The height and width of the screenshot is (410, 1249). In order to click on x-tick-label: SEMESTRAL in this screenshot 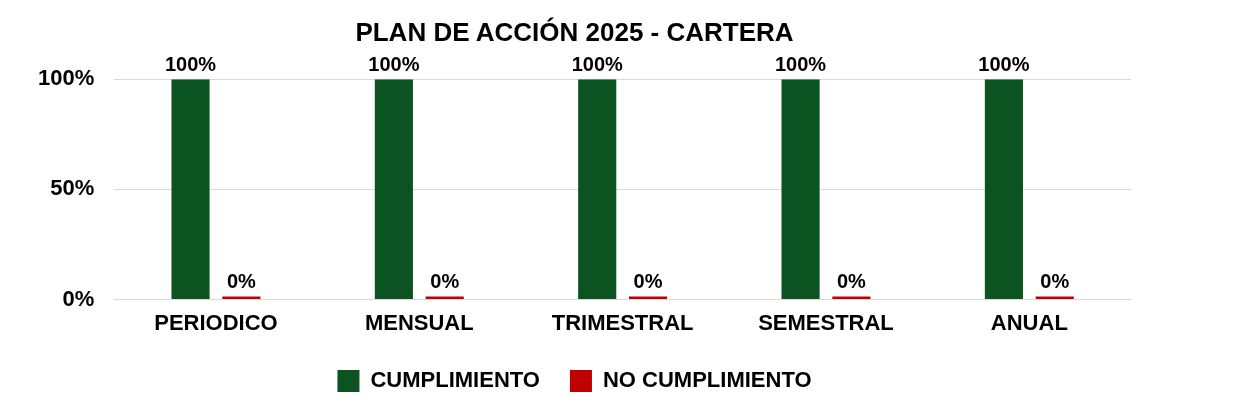, I will do `click(826, 322)`.